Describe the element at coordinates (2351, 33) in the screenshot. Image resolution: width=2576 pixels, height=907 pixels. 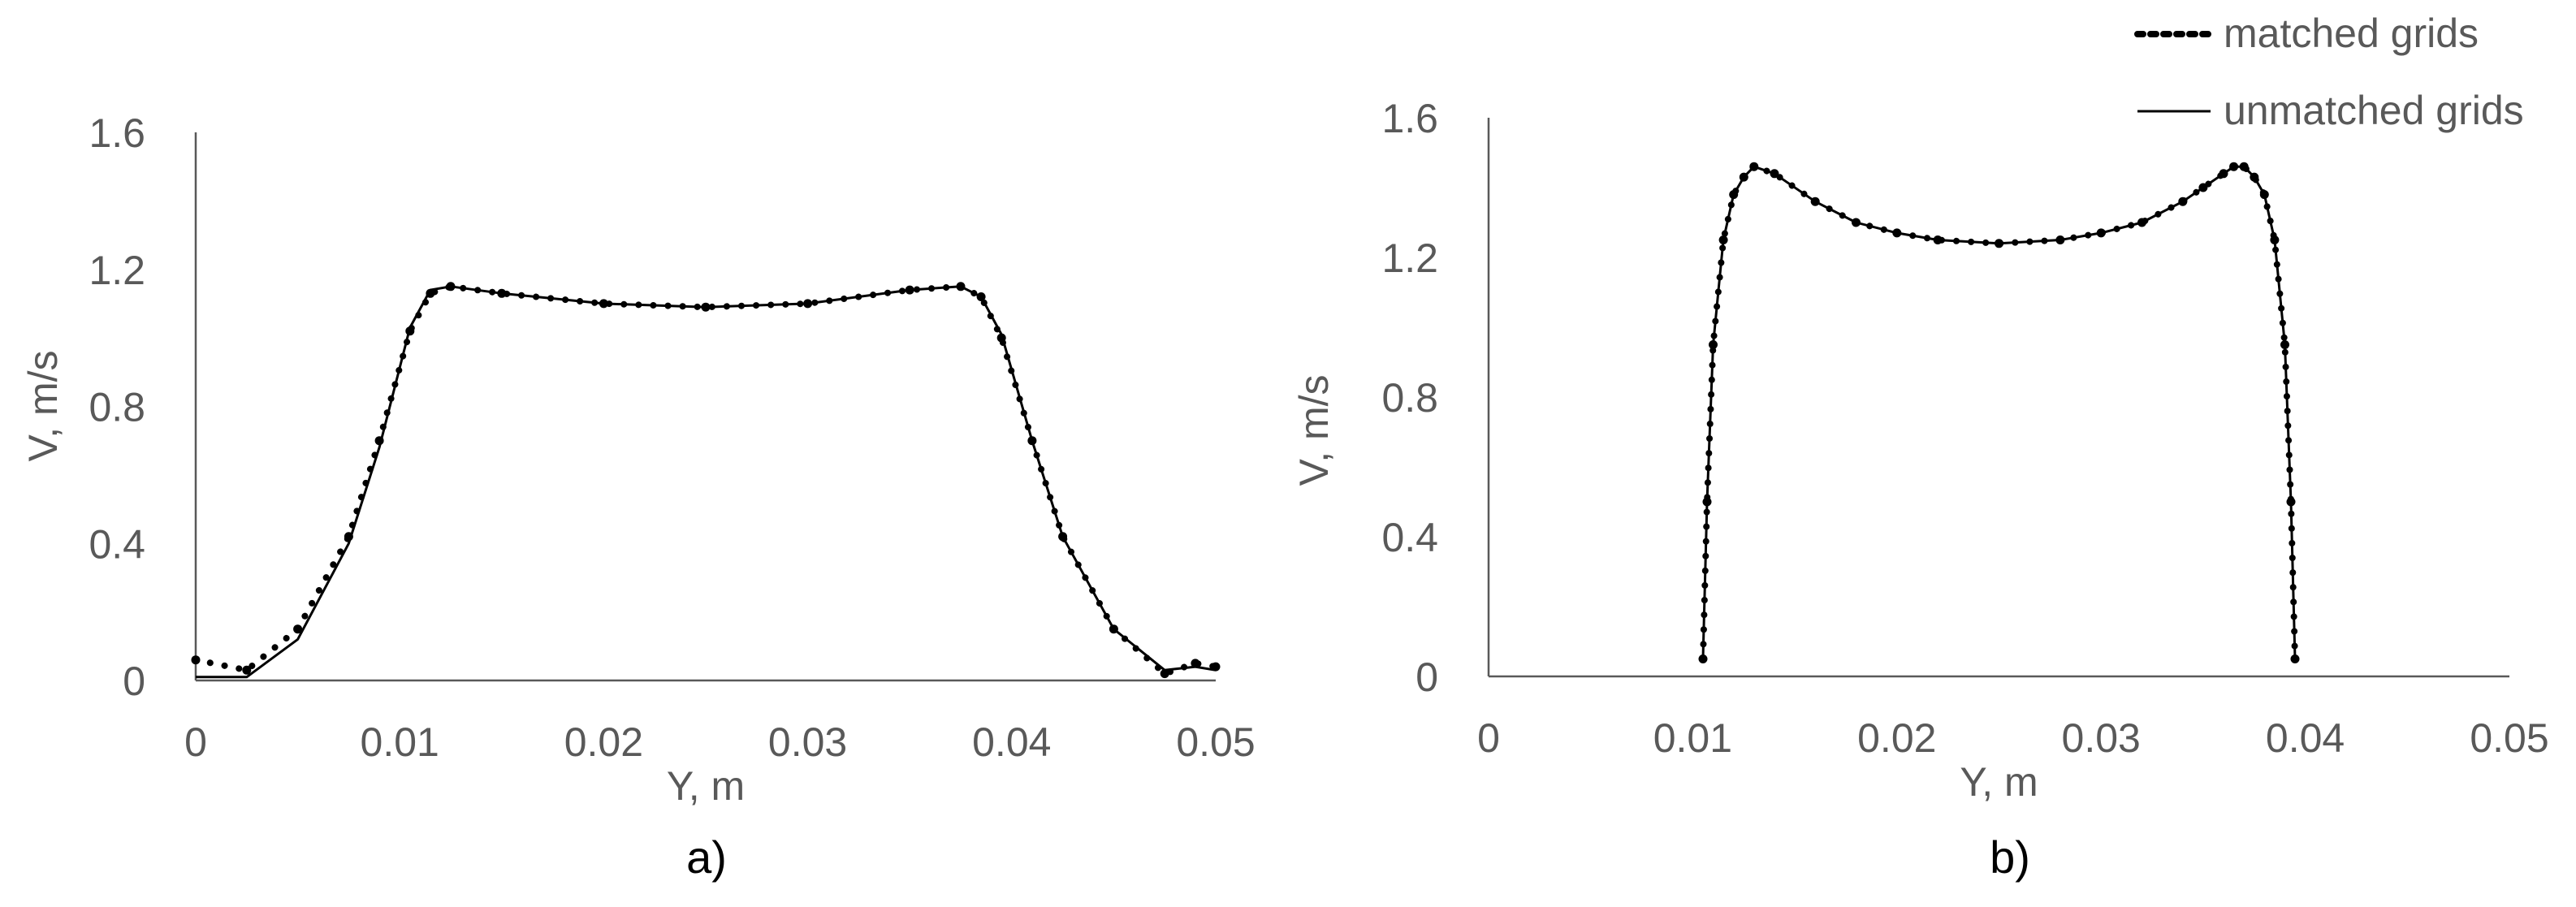
I see `legend-label-matched: matched grids` at that location.